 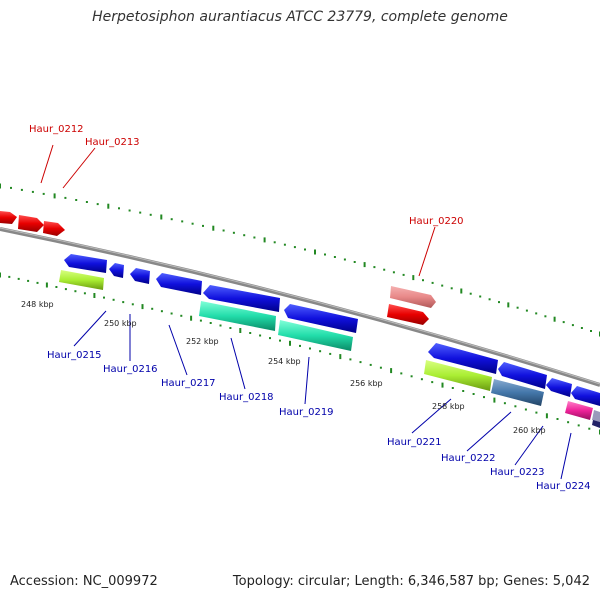 What do you see at coordinates (188, 383) in the screenshot?
I see `gene-label: Haur_0217` at bounding box center [188, 383].